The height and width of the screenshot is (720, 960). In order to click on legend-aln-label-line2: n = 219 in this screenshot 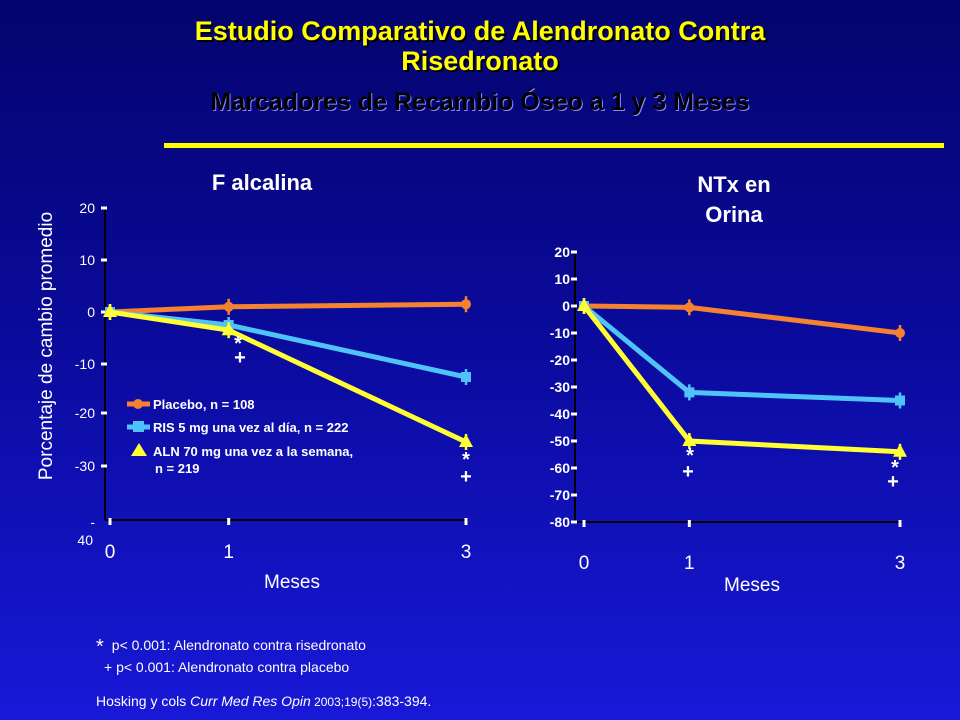, I will do `click(177, 468)`.